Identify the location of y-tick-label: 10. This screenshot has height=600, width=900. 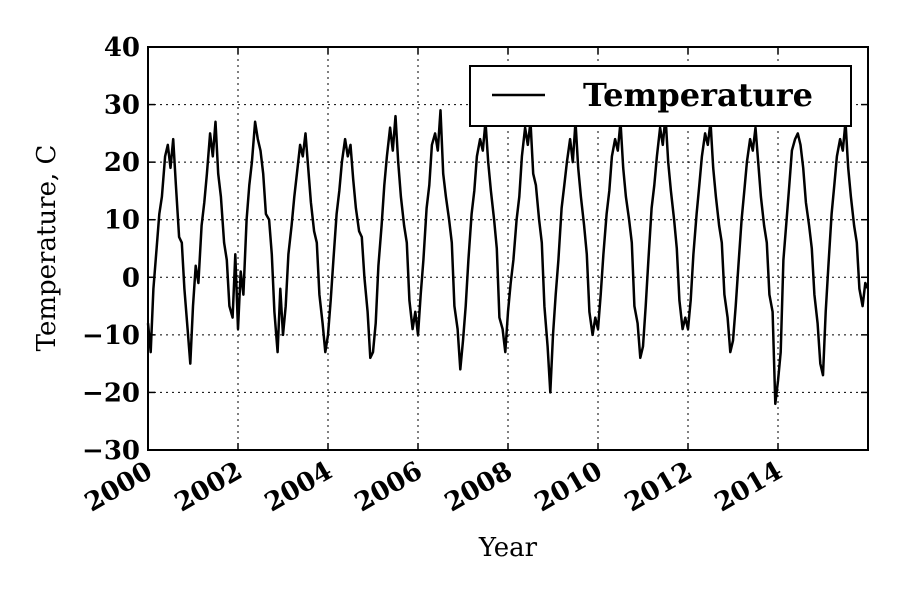
(122, 221).